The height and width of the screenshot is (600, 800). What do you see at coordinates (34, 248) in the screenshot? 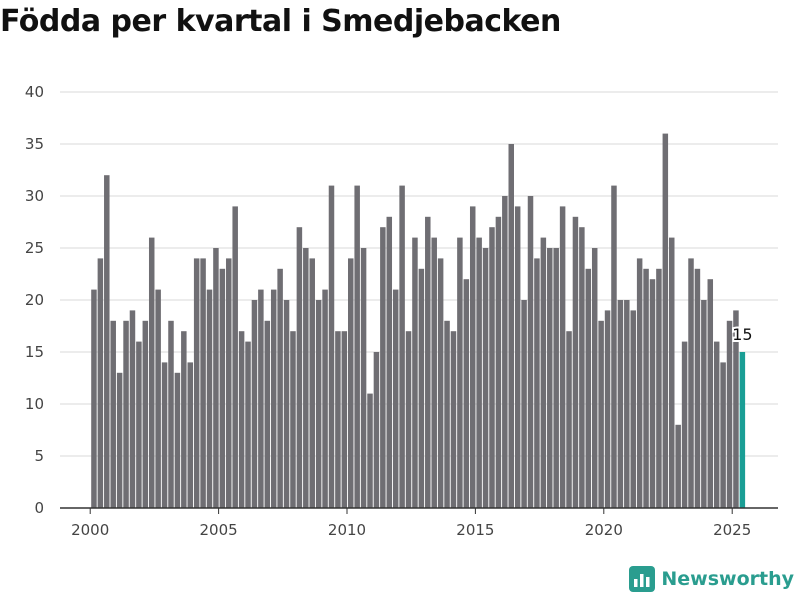
I see `y-tick-label: 25` at bounding box center [34, 248].